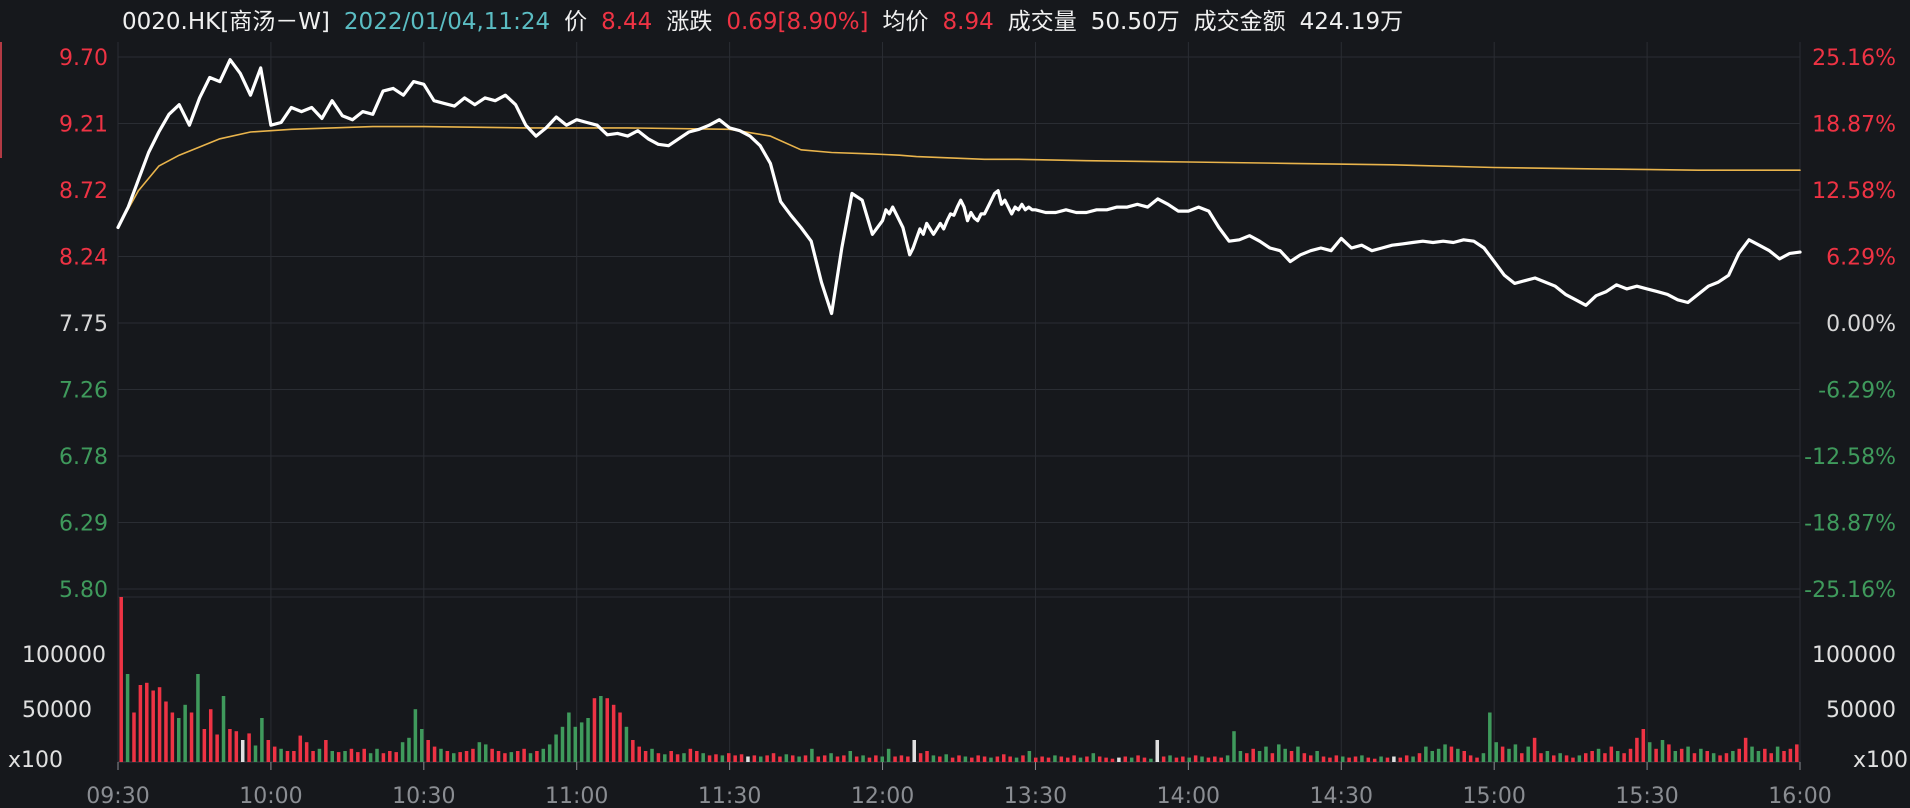  What do you see at coordinates (1861, 710) in the screenshot?
I see `volume-tick-label-right: 50000` at bounding box center [1861, 710].